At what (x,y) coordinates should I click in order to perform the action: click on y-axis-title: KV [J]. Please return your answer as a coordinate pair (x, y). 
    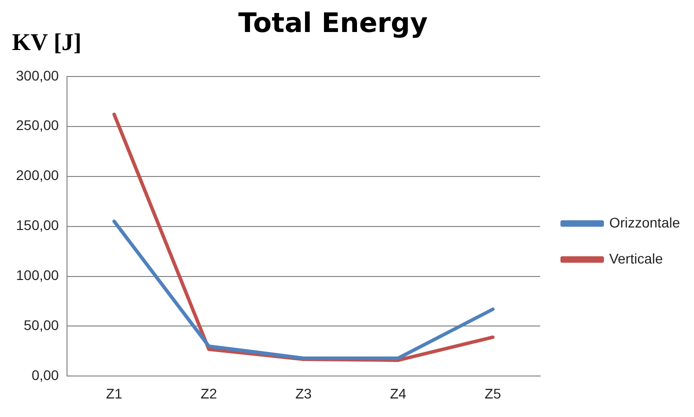
    Looking at the image, I should click on (47, 43).